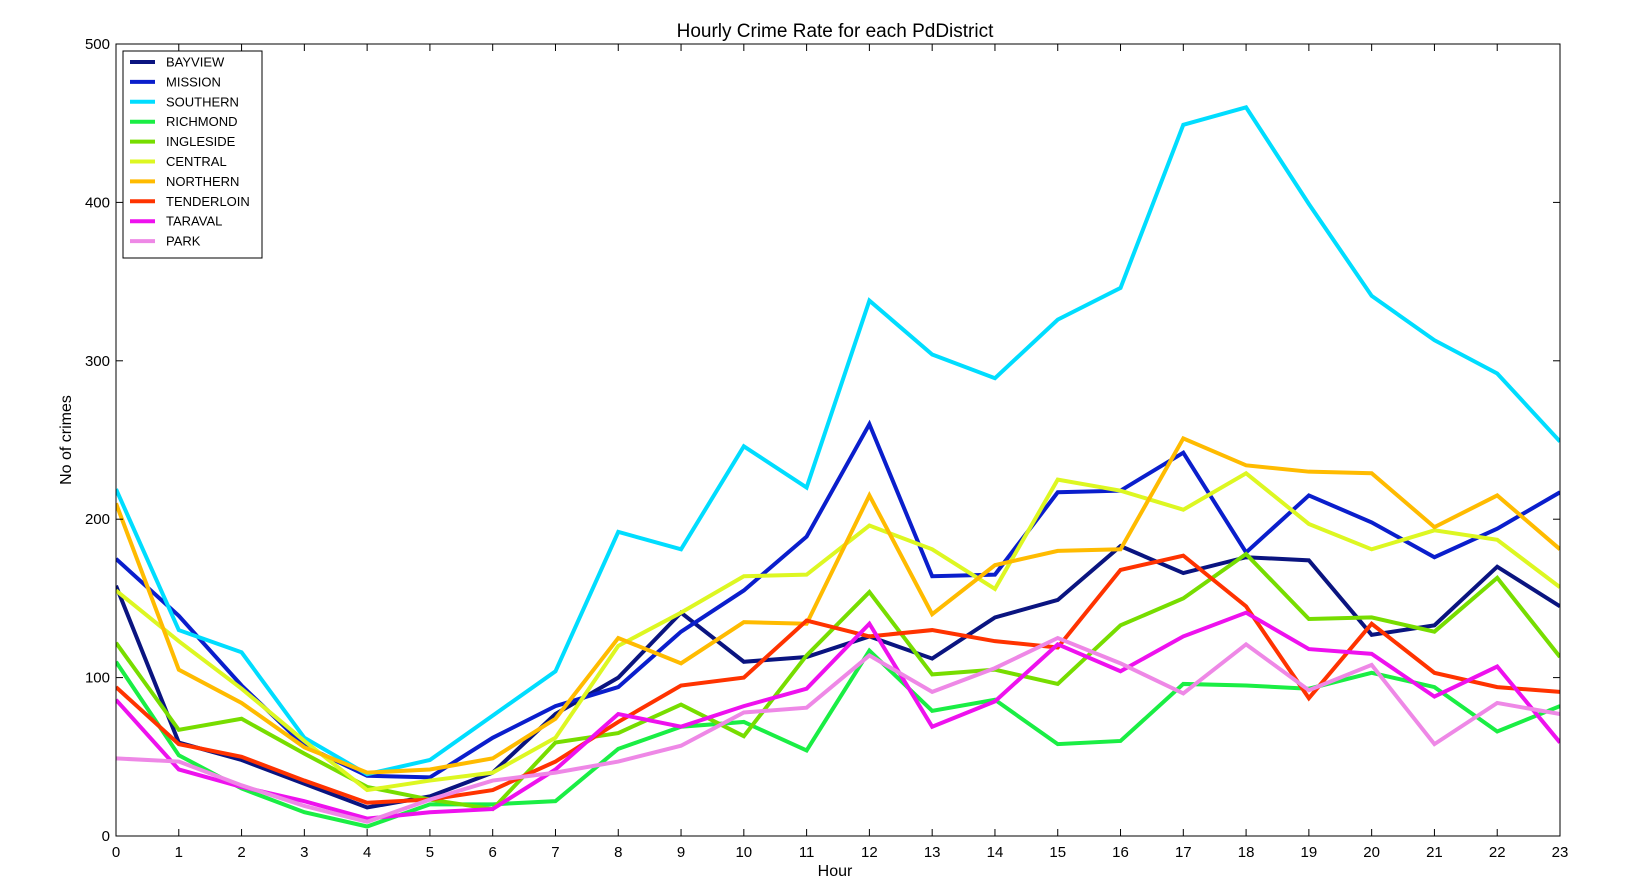  Describe the element at coordinates (1371, 852) in the screenshot. I see `x-tick-label: 20` at that location.